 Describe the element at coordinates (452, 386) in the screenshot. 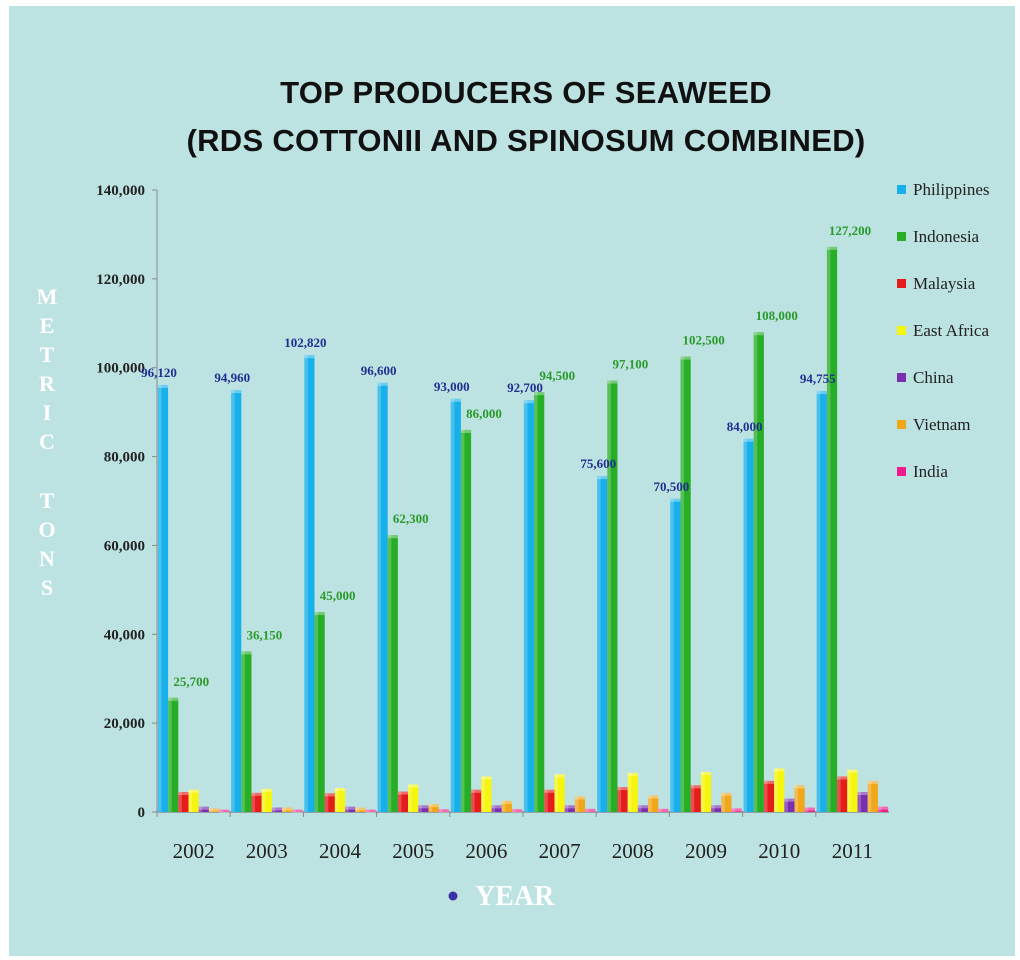

I see `data-label-philippines: 93,000` at that location.